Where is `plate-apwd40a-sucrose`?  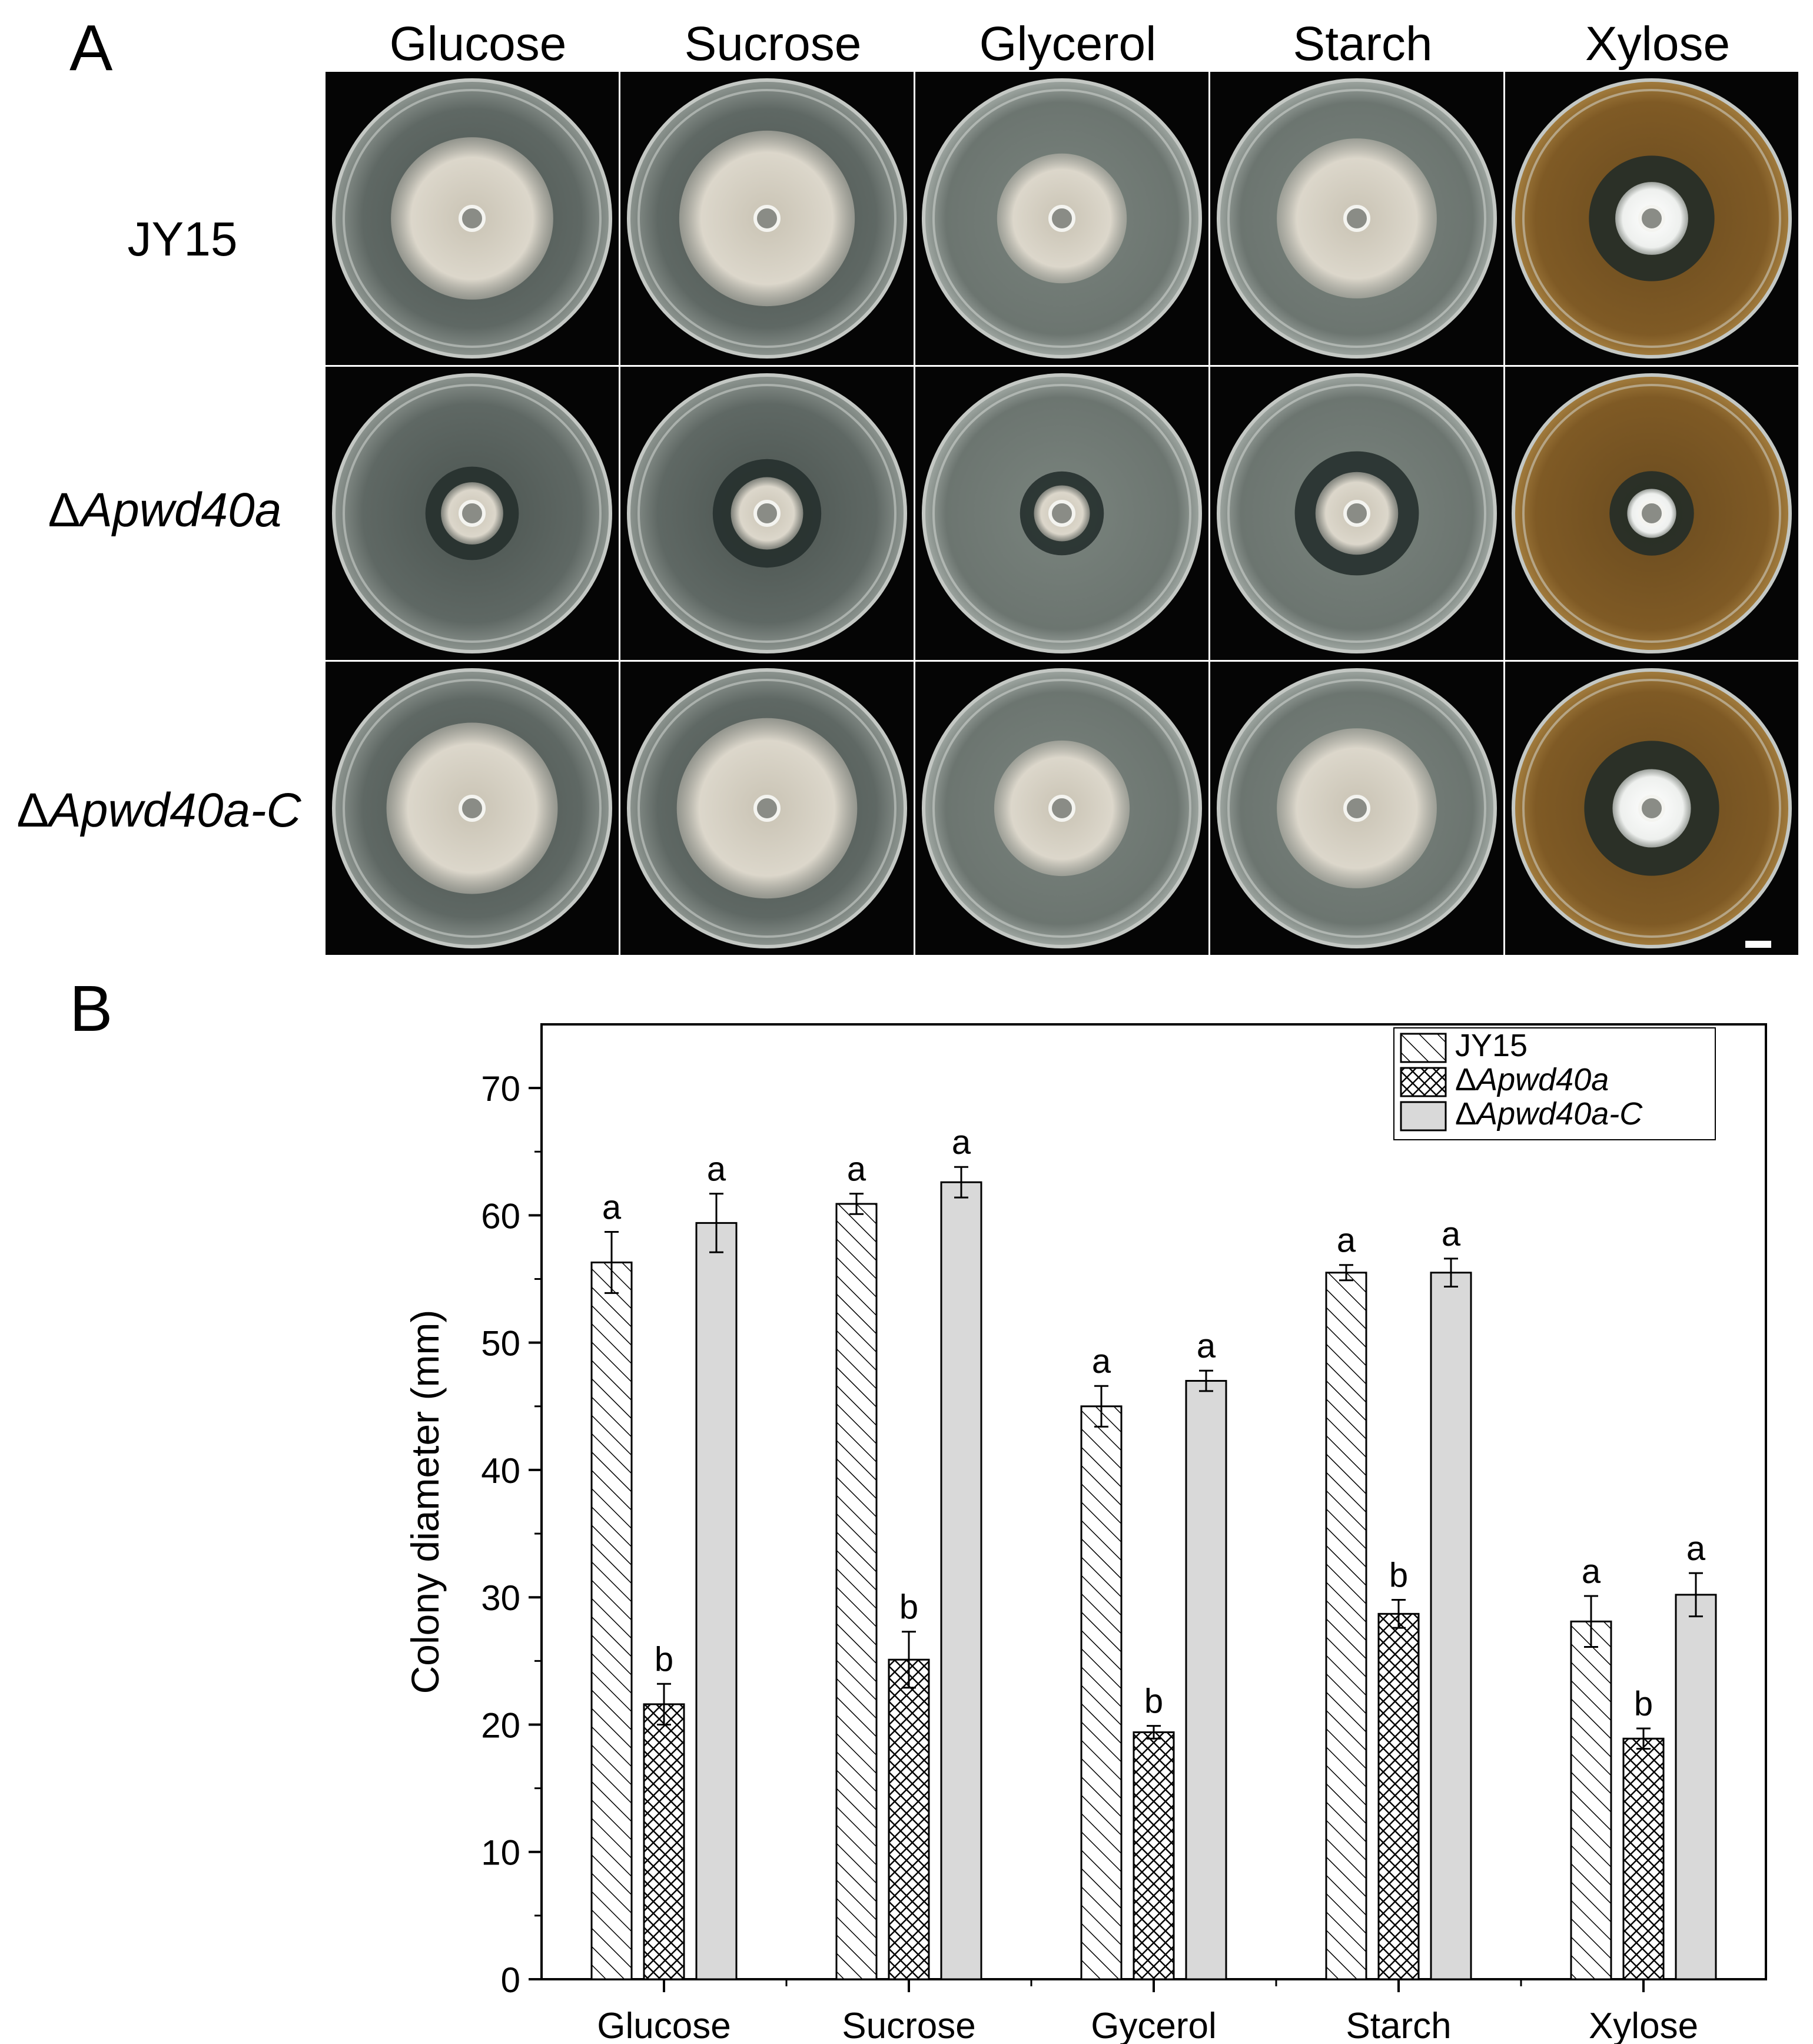 plate-apwd40a-sucrose is located at coordinates (767, 513).